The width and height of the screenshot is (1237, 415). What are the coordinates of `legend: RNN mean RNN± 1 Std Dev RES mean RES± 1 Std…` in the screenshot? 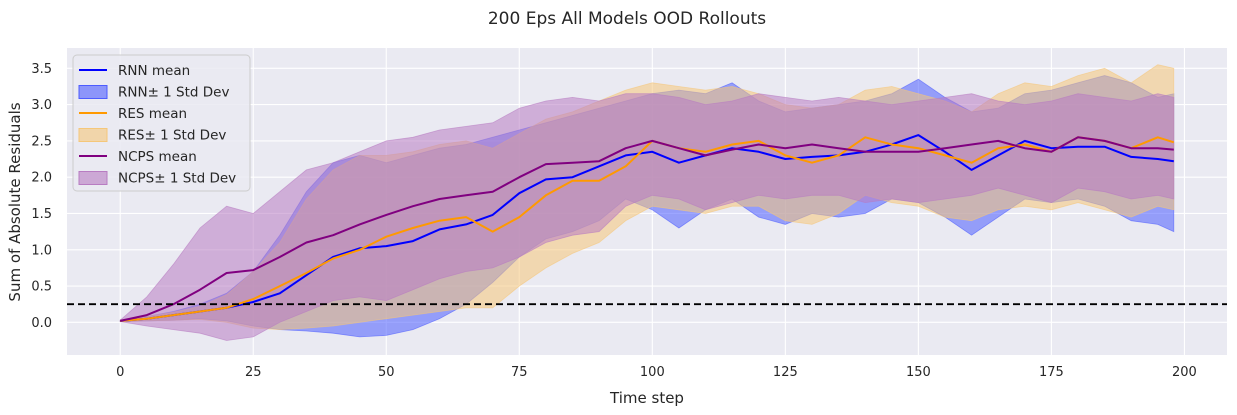 It's located at (161, 123).